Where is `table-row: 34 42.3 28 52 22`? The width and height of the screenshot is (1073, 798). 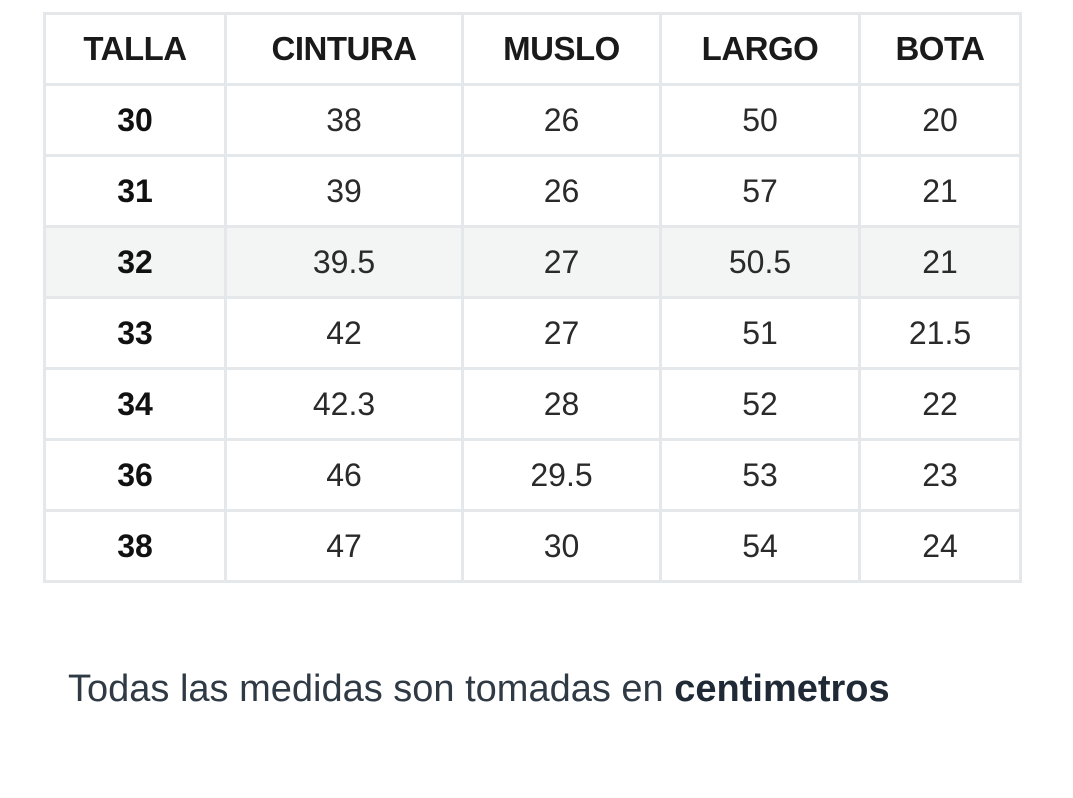 table-row: 34 42.3 28 52 22 is located at coordinates (532, 404).